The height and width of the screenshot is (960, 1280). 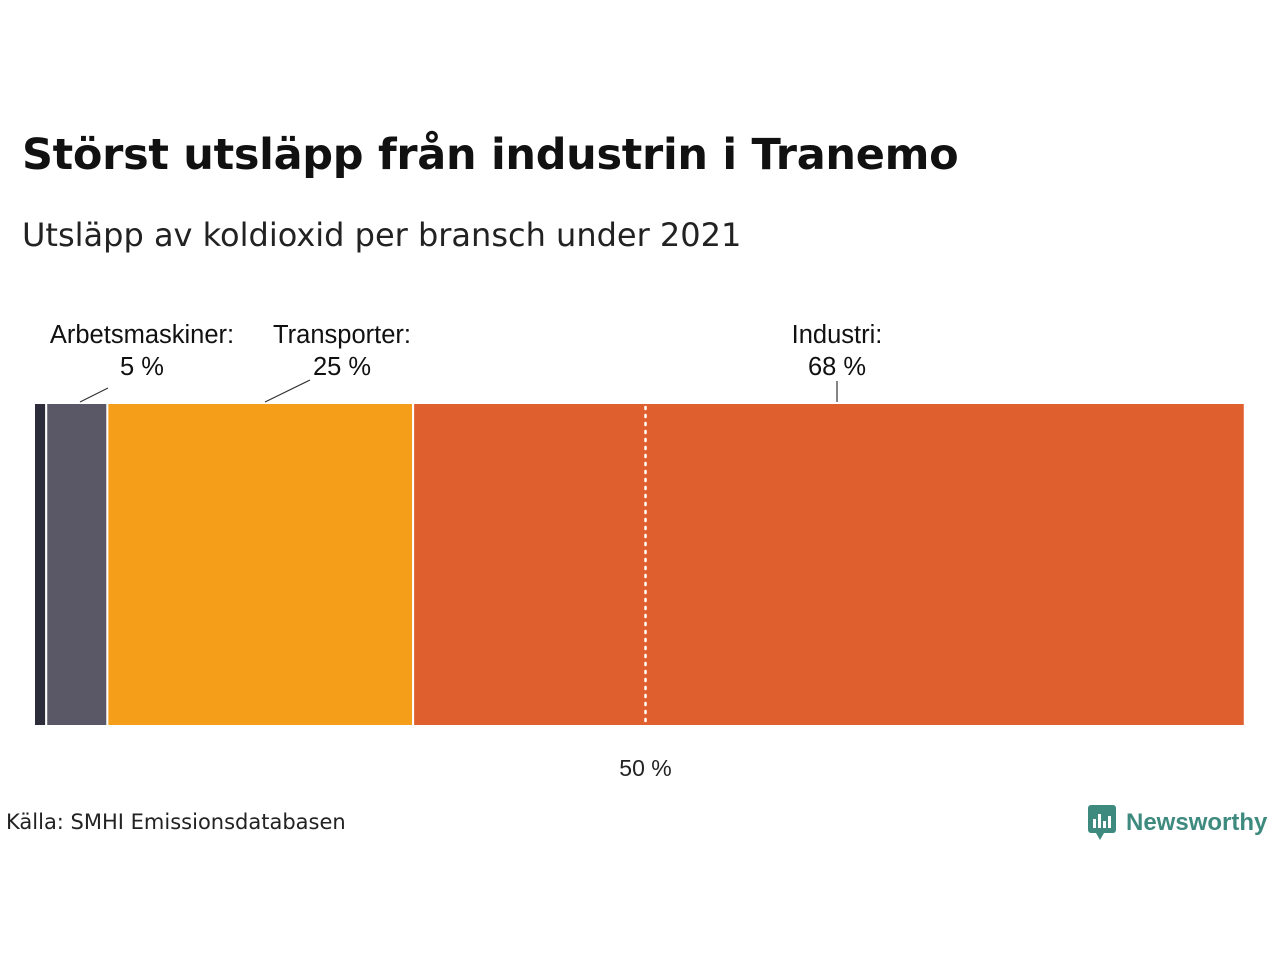 What do you see at coordinates (287, 391) in the screenshot?
I see `leader-line-transporter` at bounding box center [287, 391].